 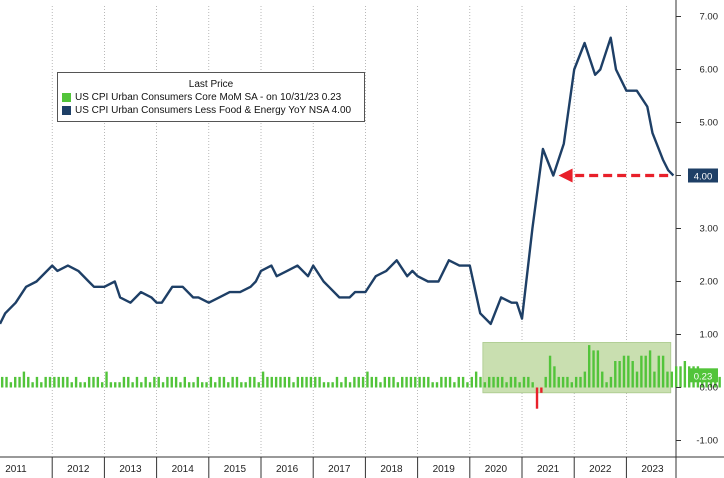 What do you see at coordinates (496, 469) in the screenshot?
I see `x-tick-label: 2020` at bounding box center [496, 469].